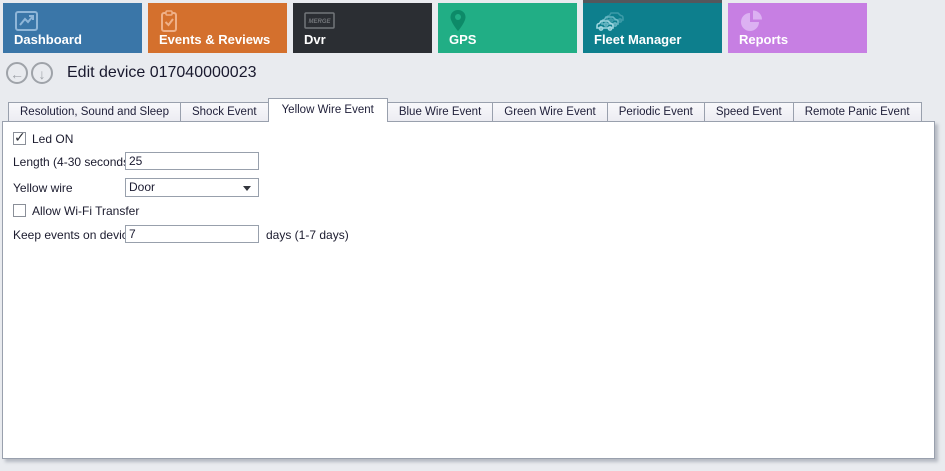 The height and width of the screenshot is (471, 945). Describe the element at coordinates (307, 235) in the screenshot. I see `keep-events-suffix: days (1-7 days)` at that location.